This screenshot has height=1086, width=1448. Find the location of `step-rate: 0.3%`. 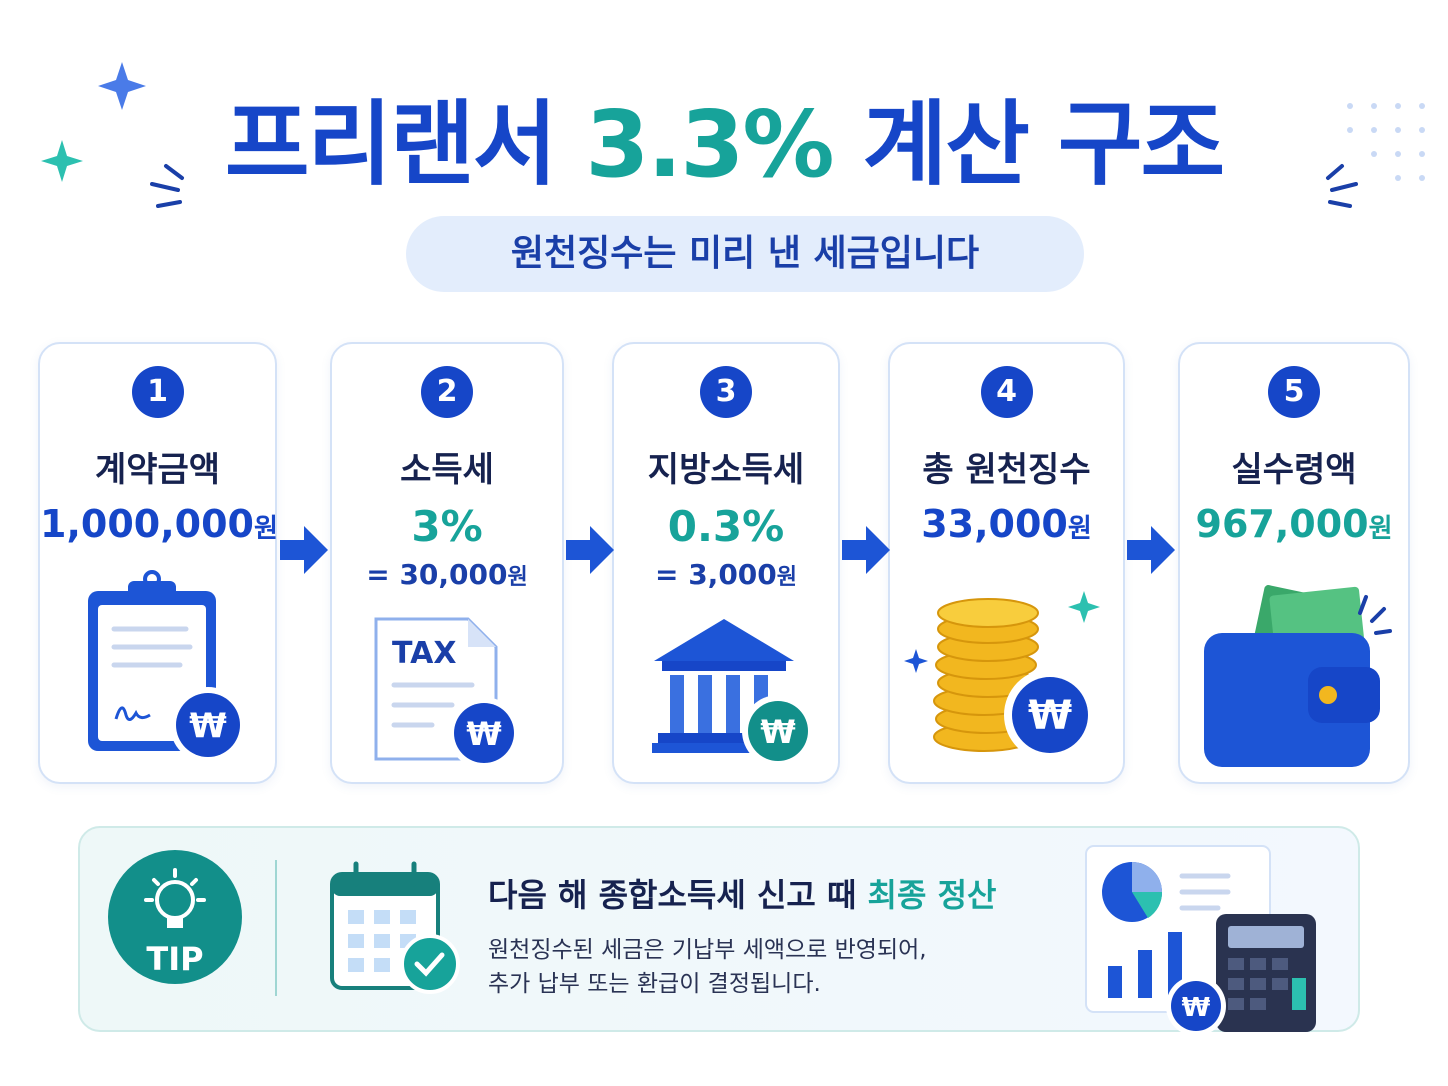

step-rate: 0.3% is located at coordinates (726, 526).